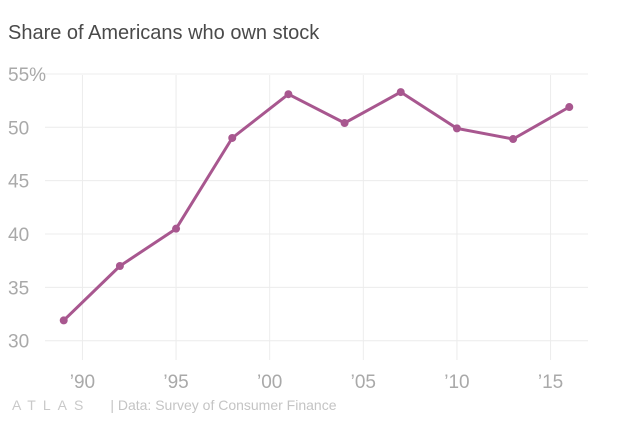  Describe the element at coordinates (550, 382) in the screenshot. I see `x-tick-label: ’15` at that location.